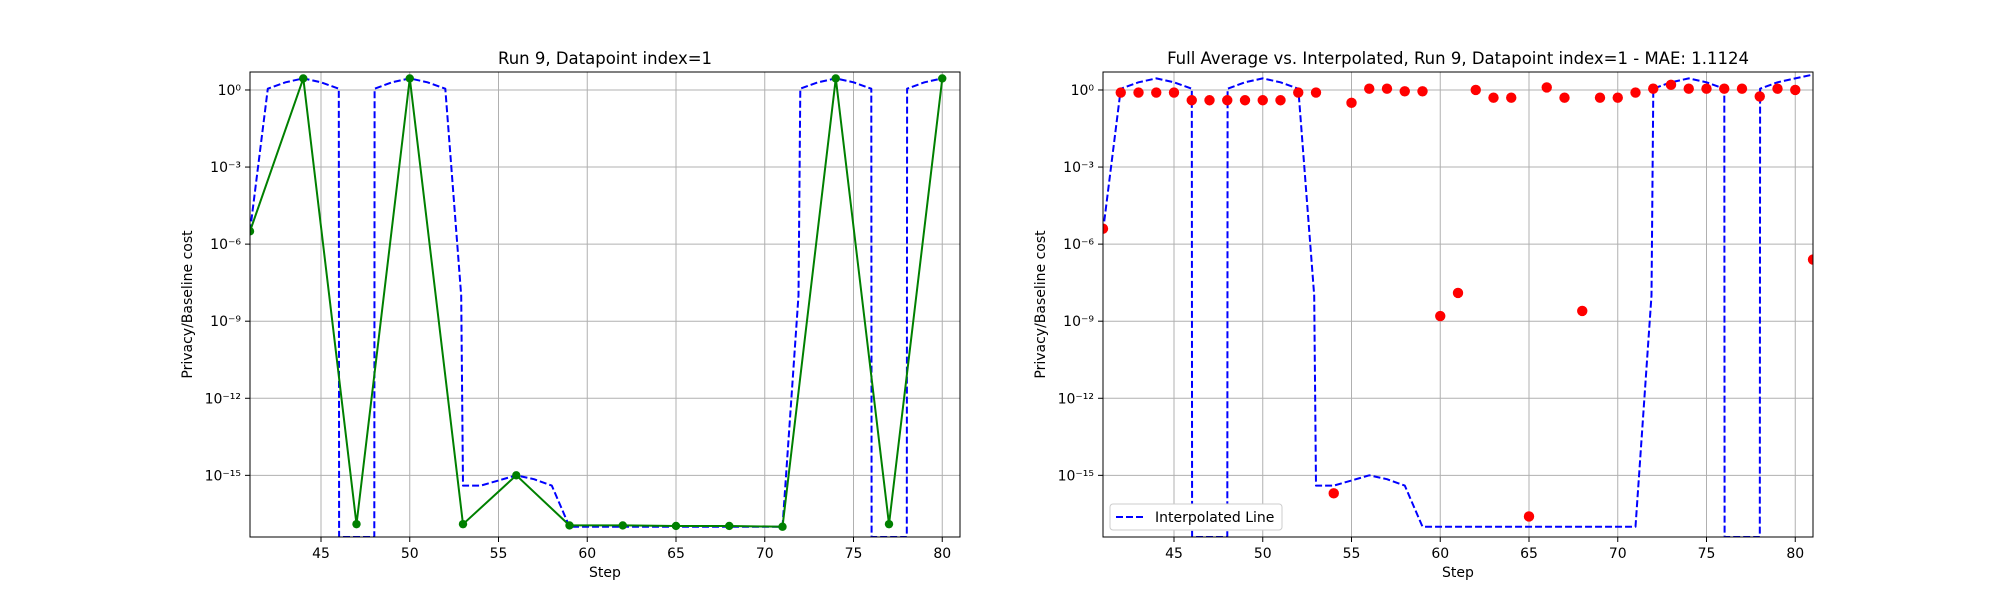 The width and height of the screenshot is (2000, 600). Describe the element at coordinates (1041, 304) in the screenshot. I see `right-y-axis-label: Privacy/Baseline cost` at that location.